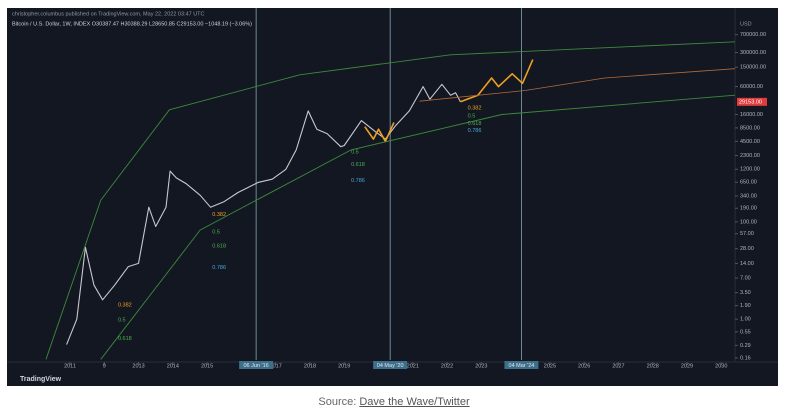  Describe the element at coordinates (753, 53) in the screenshot. I see `y-tick-label: 300000.00` at that location.